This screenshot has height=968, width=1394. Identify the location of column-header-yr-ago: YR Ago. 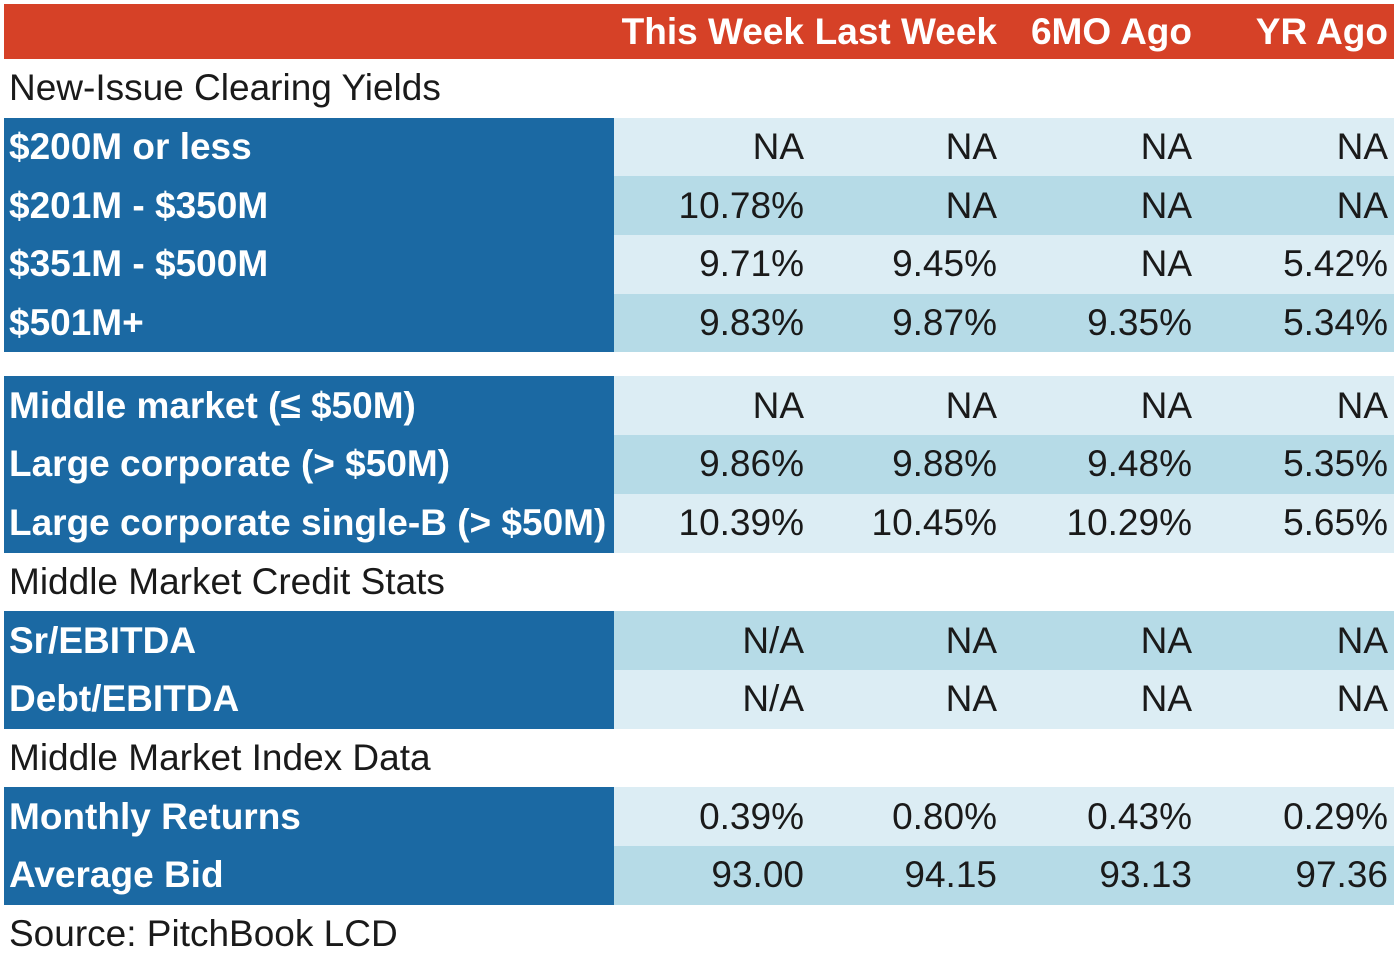
(1321, 31).